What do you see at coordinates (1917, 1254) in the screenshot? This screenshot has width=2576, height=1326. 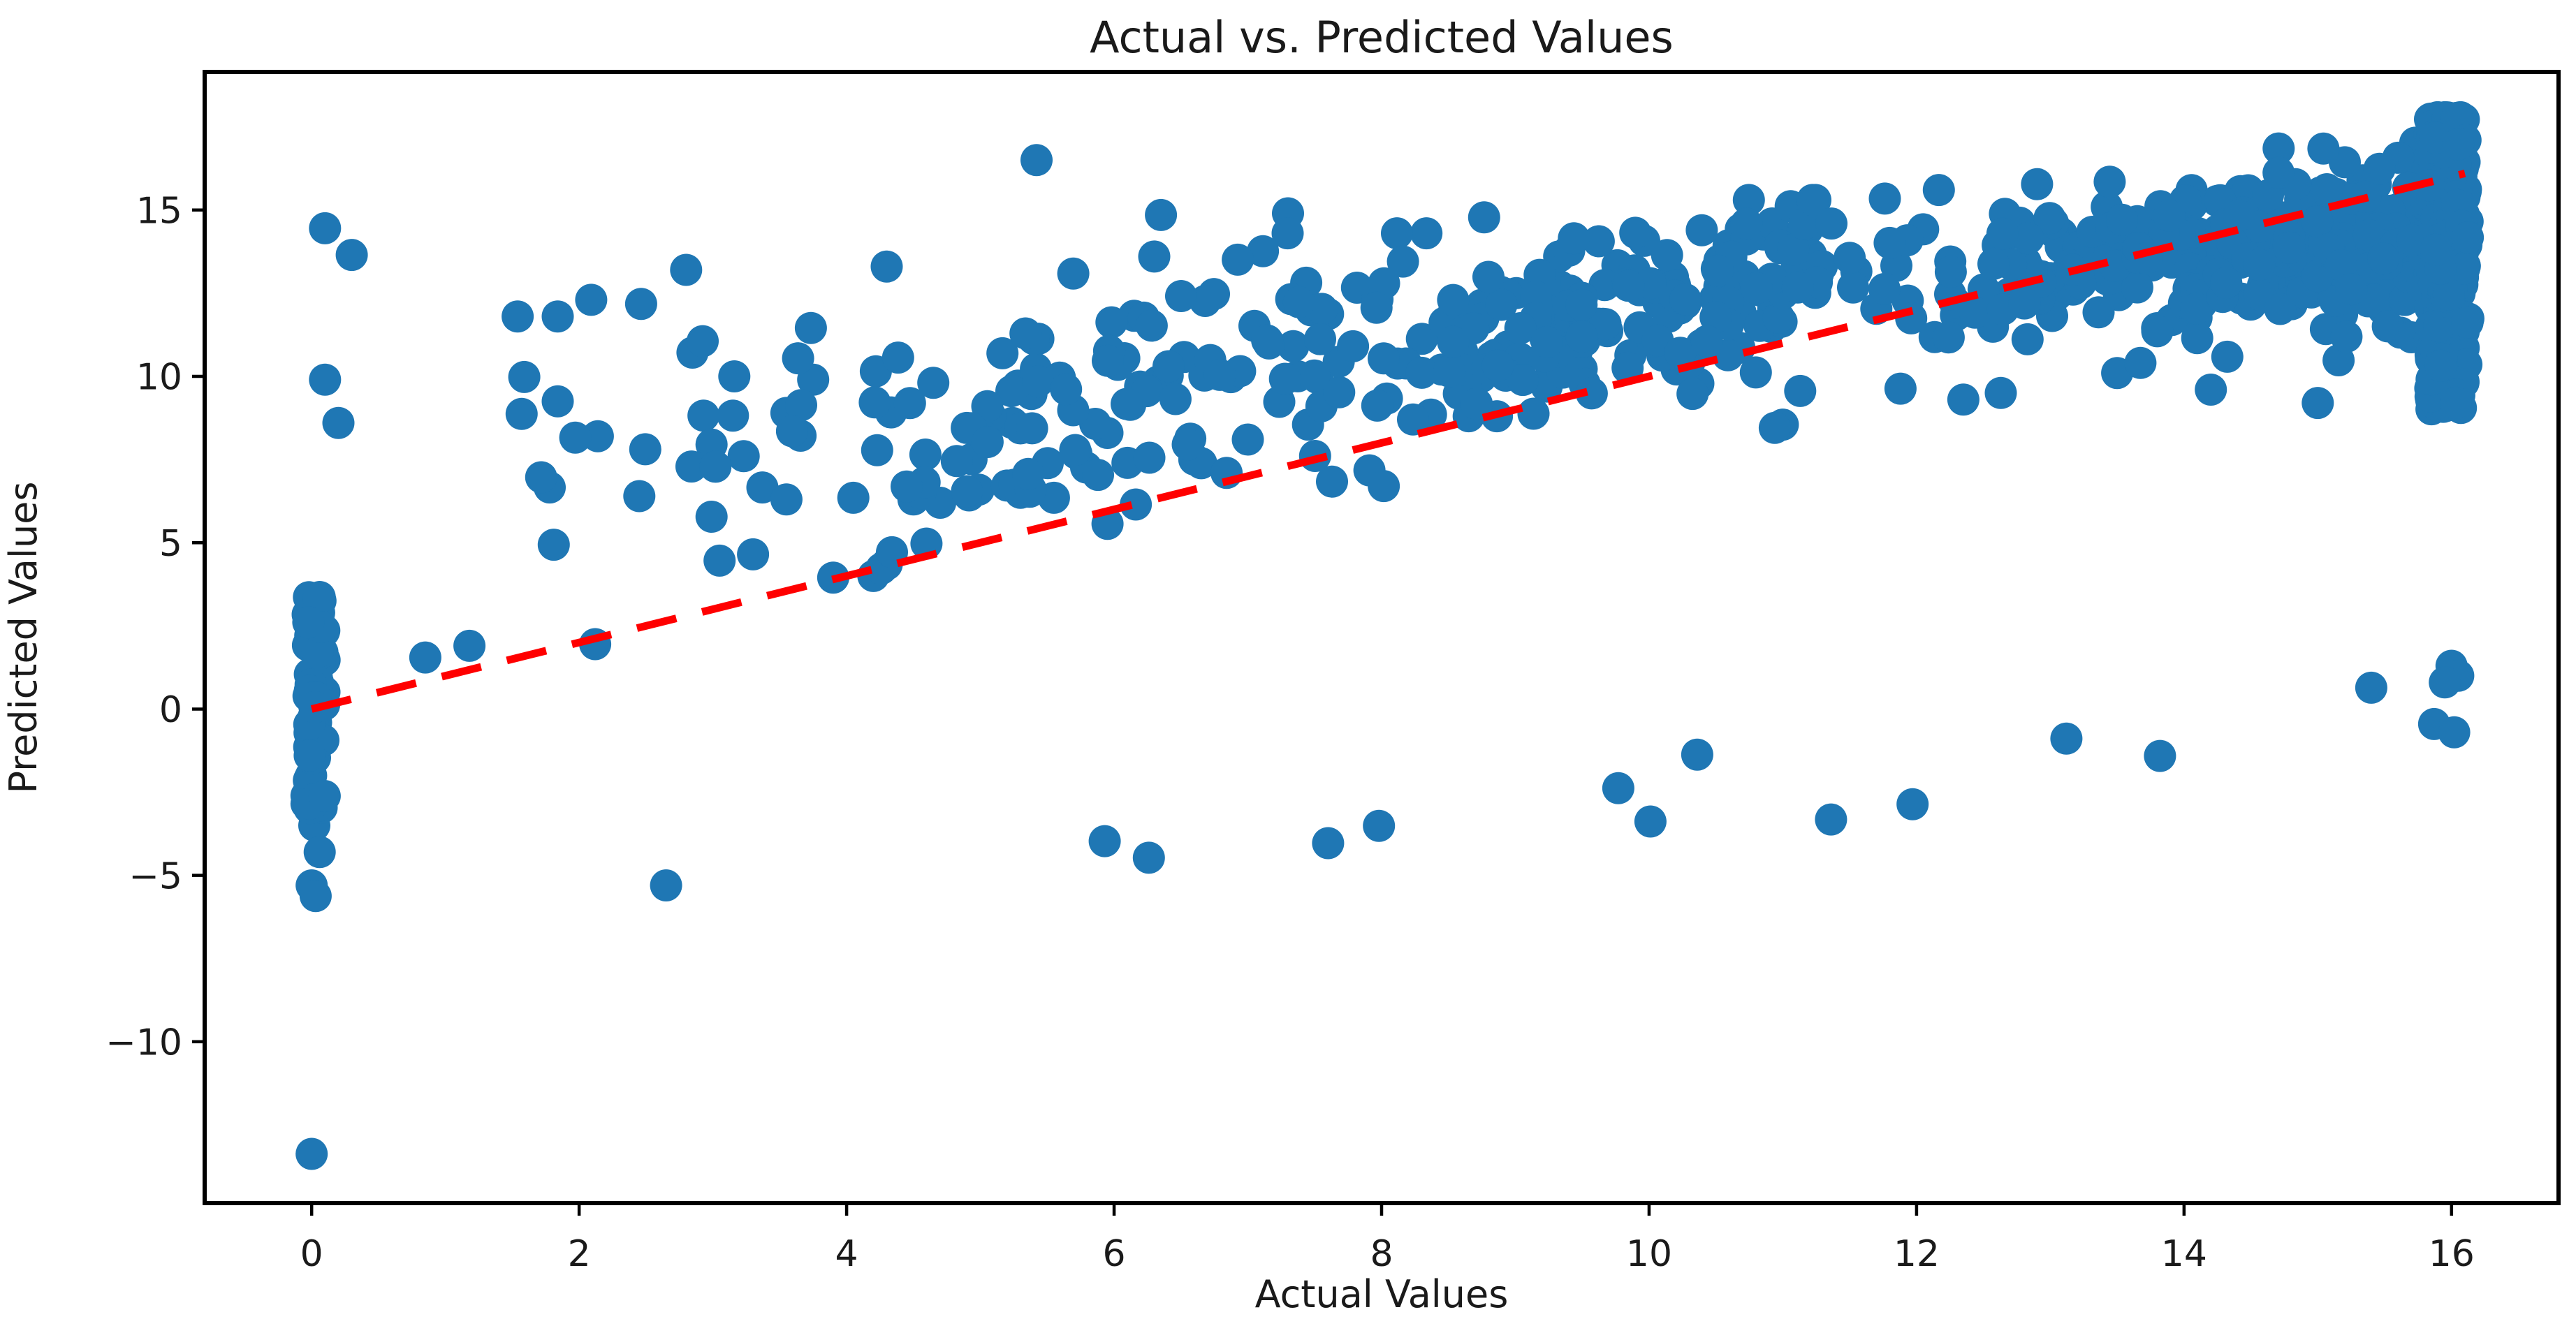 I see `x-tick-label: 12` at bounding box center [1917, 1254].